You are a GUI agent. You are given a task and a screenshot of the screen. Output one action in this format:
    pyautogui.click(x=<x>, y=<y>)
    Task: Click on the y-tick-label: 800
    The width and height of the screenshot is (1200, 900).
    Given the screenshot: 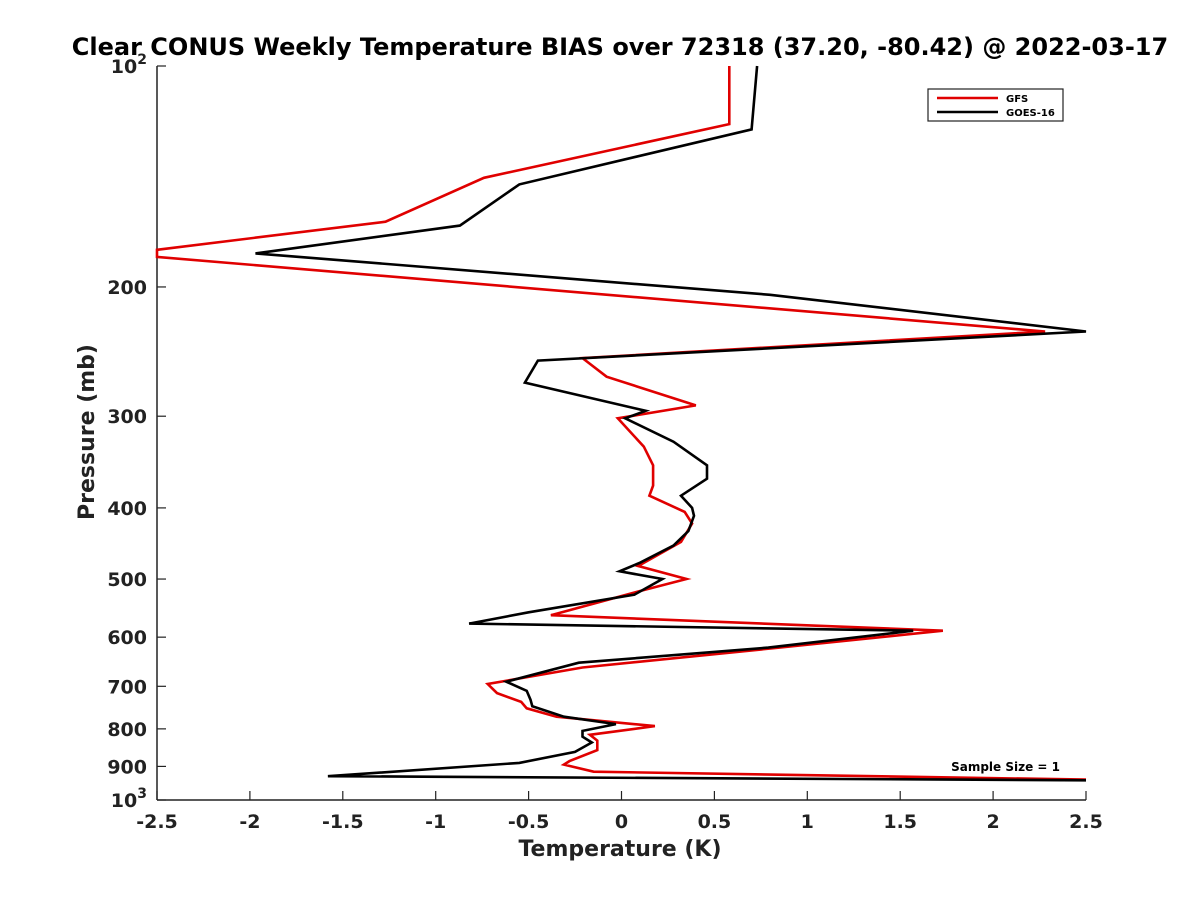 What is the action you would take?
    pyautogui.click(x=127, y=730)
    